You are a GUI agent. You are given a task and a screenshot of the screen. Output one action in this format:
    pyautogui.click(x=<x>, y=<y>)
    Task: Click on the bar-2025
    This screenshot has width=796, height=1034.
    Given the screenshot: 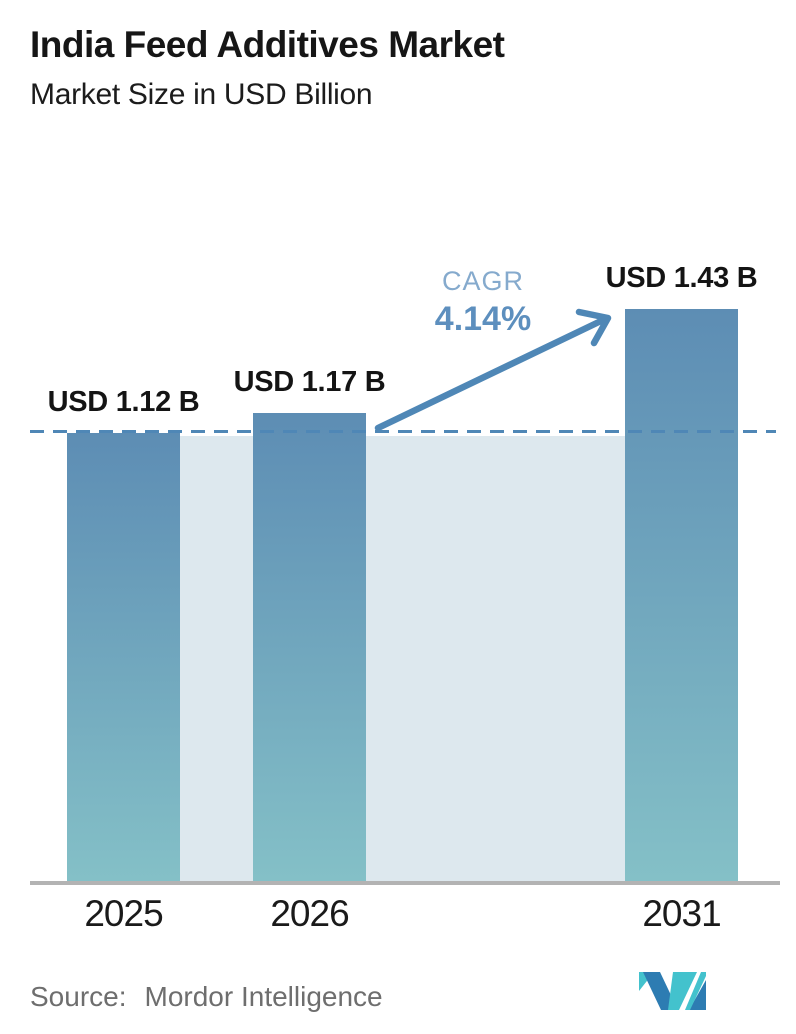 What is the action you would take?
    pyautogui.click(x=123, y=657)
    